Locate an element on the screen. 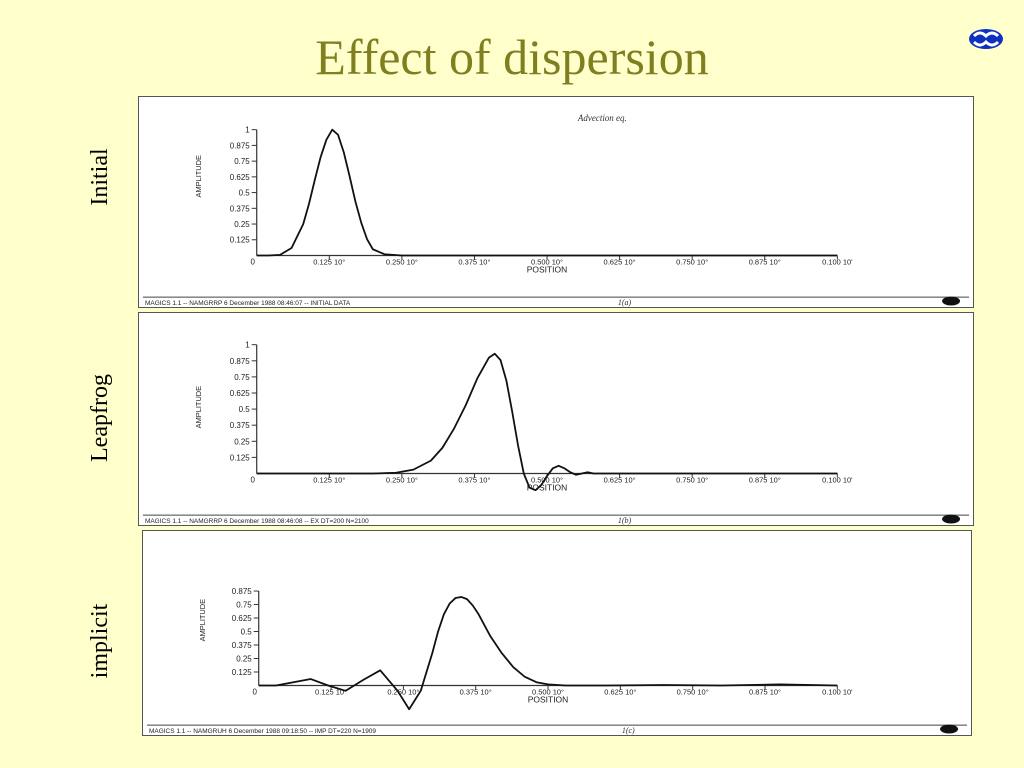  side-label-leapfrog: Leapfrog is located at coordinates (100, 418).